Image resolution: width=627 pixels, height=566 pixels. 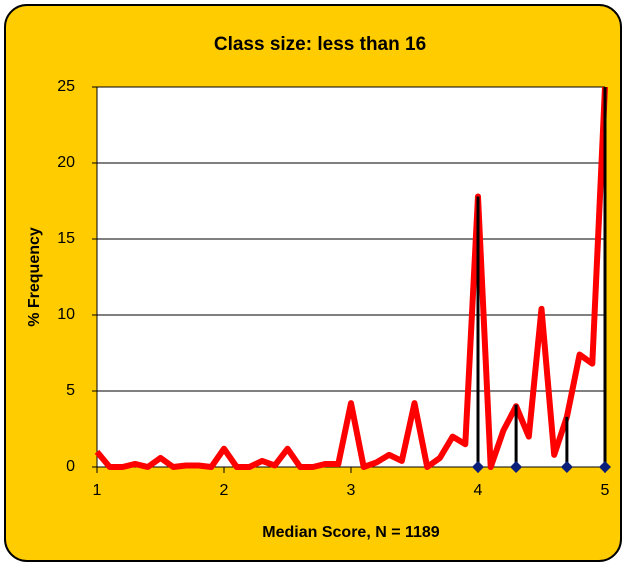 What do you see at coordinates (66, 162) in the screenshot?
I see `y-tick-label: 20` at bounding box center [66, 162].